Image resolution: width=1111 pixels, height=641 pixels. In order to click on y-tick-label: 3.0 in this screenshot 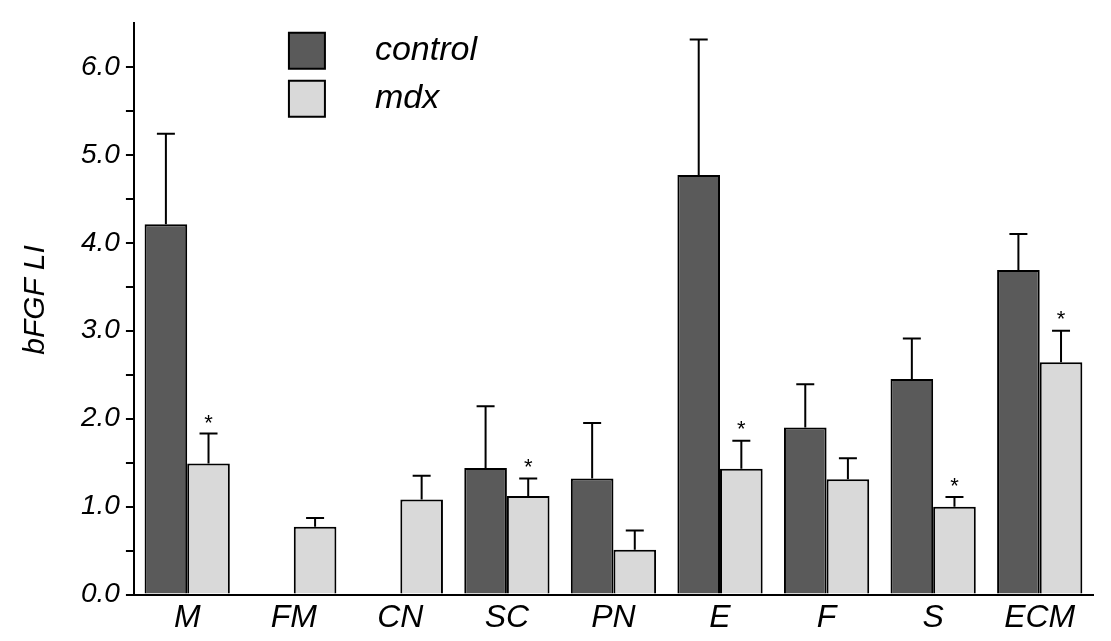, I will do `click(100, 329)`.